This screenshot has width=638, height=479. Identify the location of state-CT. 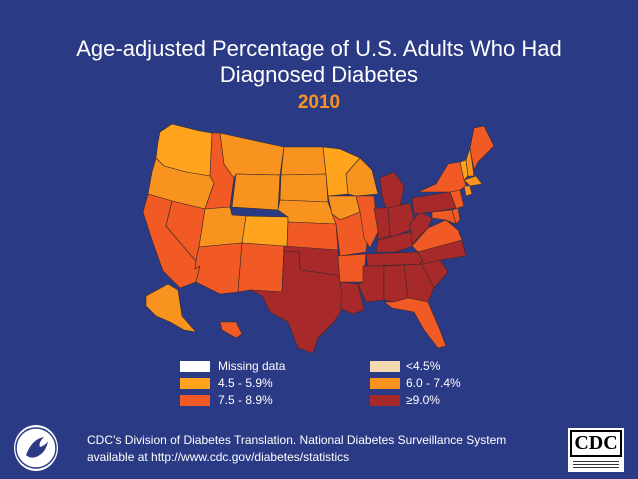
(468, 191).